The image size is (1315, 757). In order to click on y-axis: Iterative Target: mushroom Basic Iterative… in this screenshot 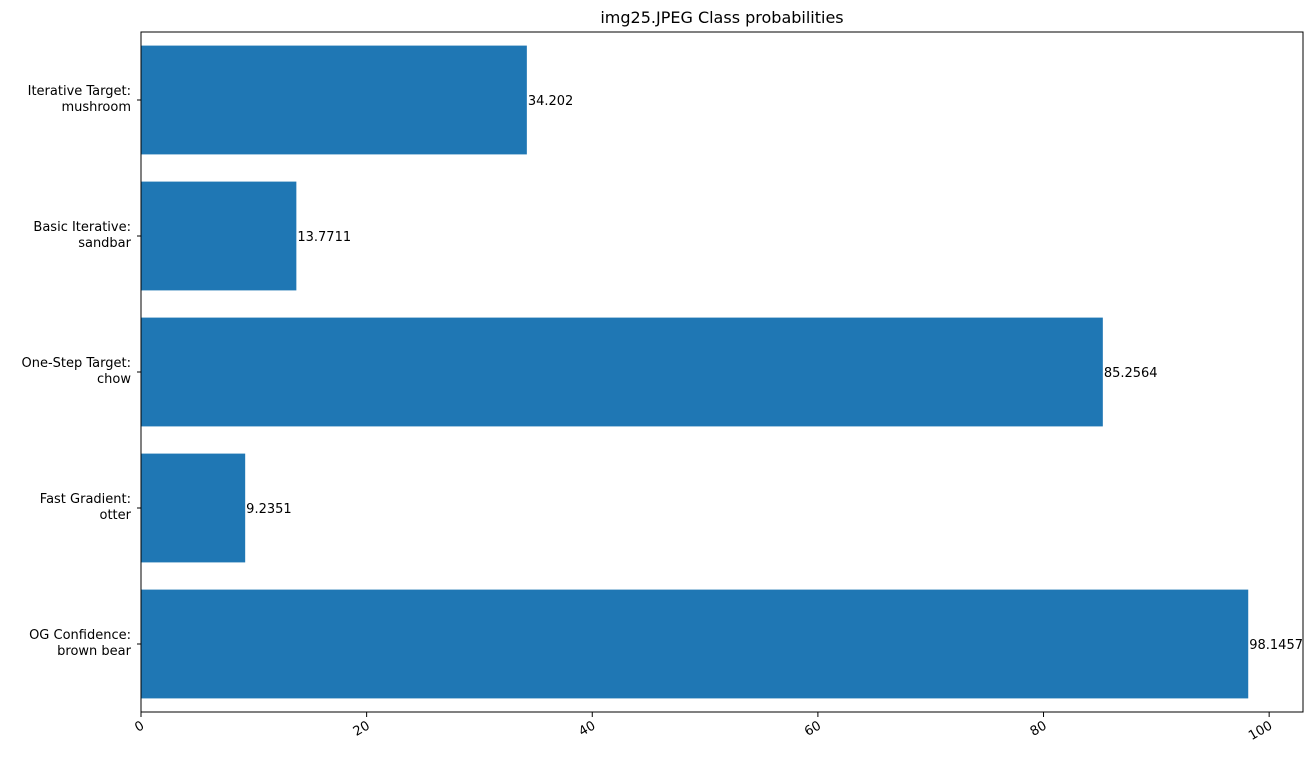, I will do `click(81, 371)`.